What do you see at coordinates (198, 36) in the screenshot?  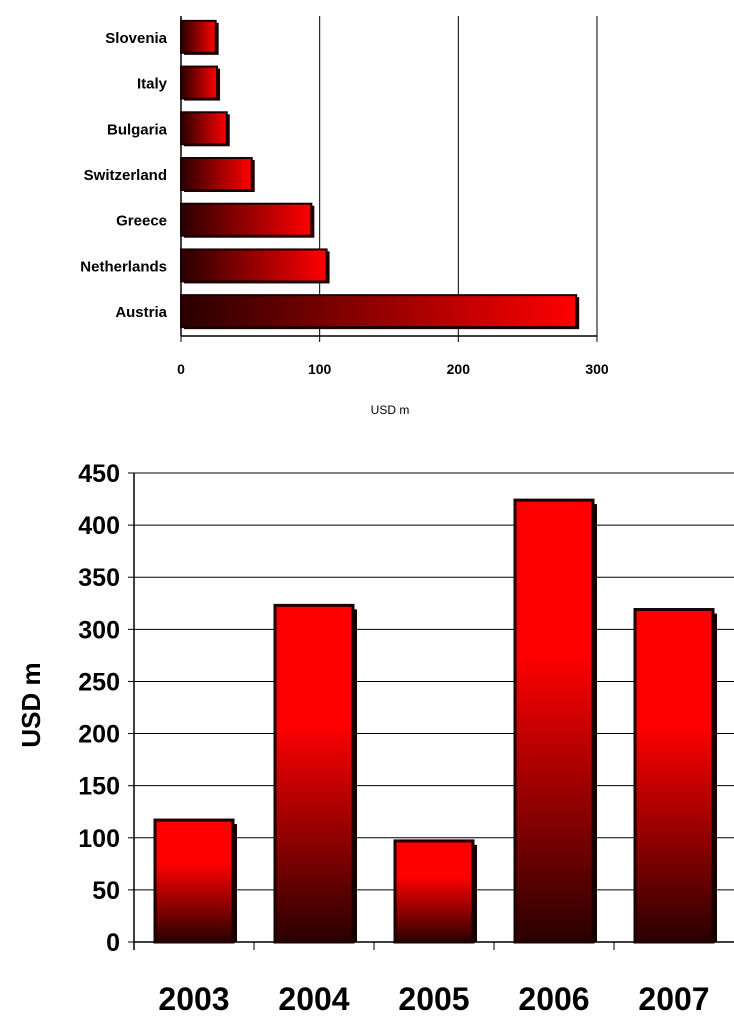 I see `top-bar-slovenia` at bounding box center [198, 36].